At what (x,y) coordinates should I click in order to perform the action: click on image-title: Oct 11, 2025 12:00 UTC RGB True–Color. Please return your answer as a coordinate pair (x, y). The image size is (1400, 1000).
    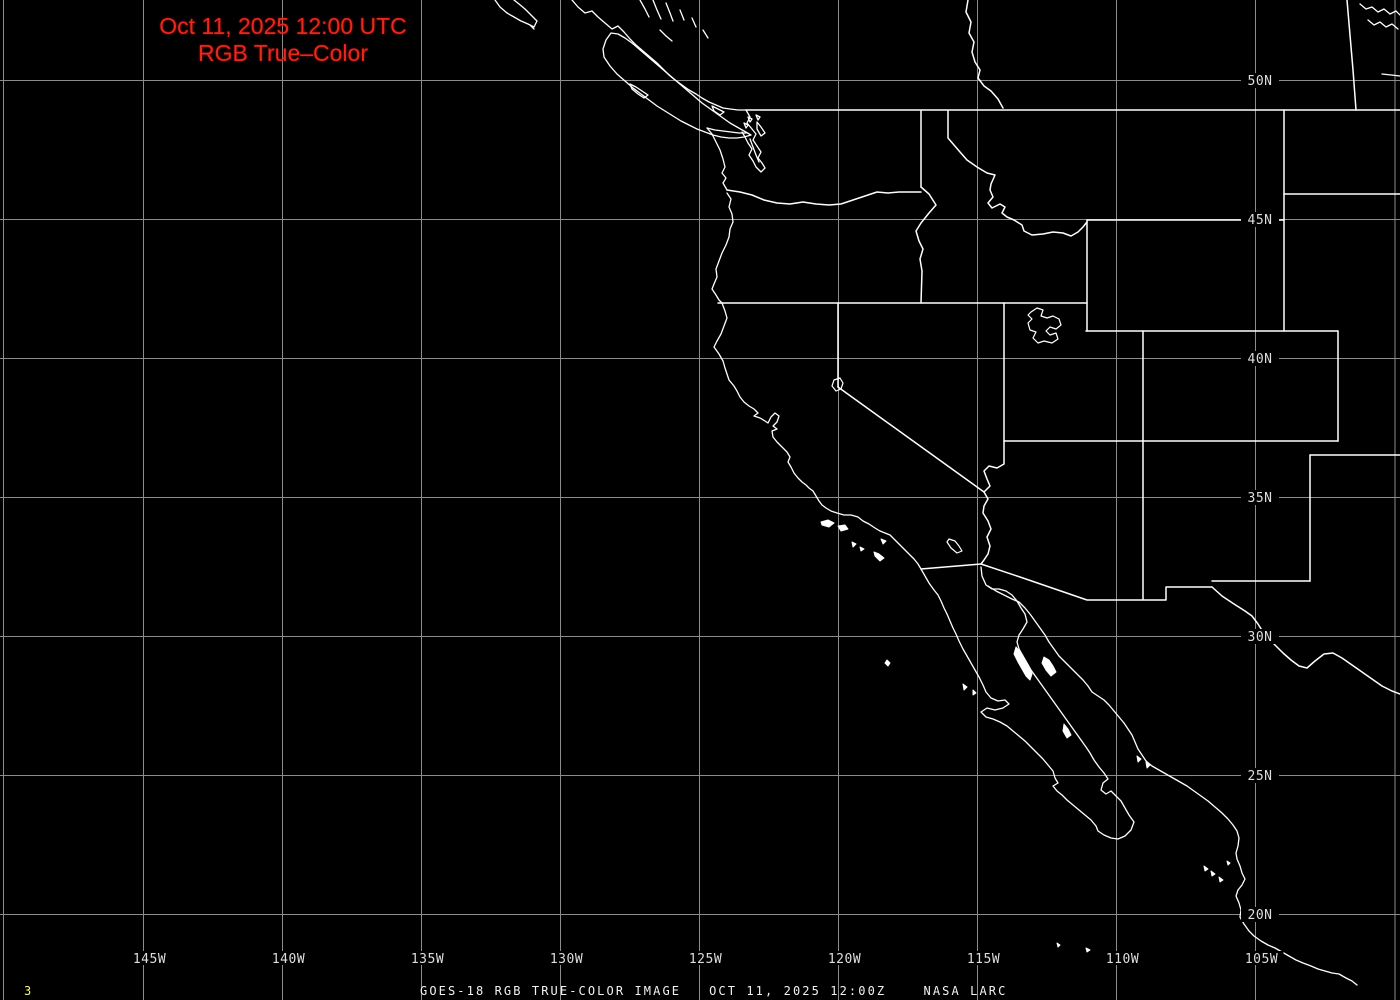
    Looking at the image, I should click on (283, 40).